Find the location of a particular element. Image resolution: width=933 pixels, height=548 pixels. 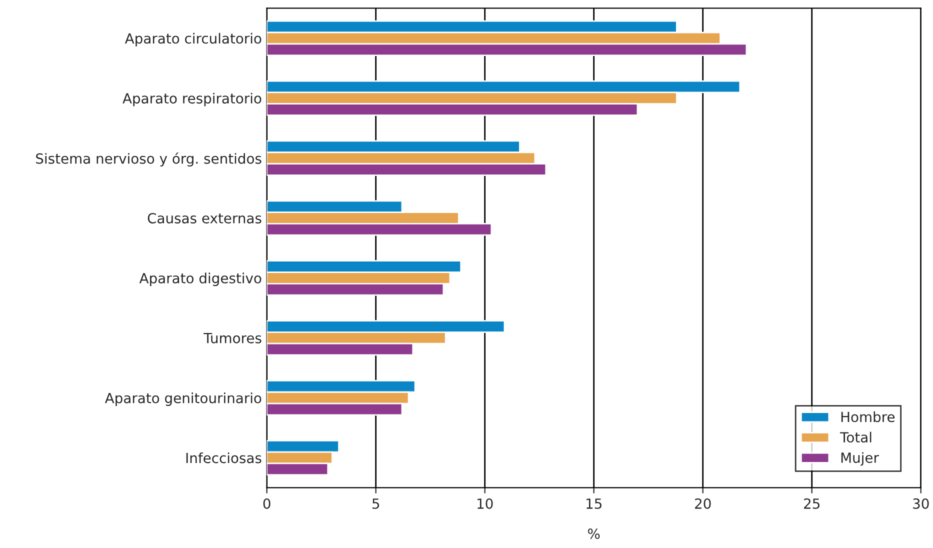

x-tick-label: 15 is located at coordinates (594, 503).